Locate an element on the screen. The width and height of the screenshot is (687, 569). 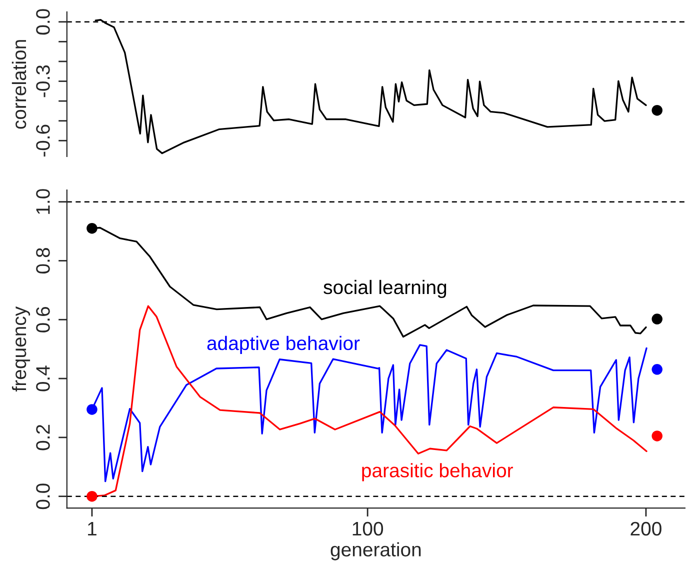
series-label: social learning is located at coordinates (385, 289).